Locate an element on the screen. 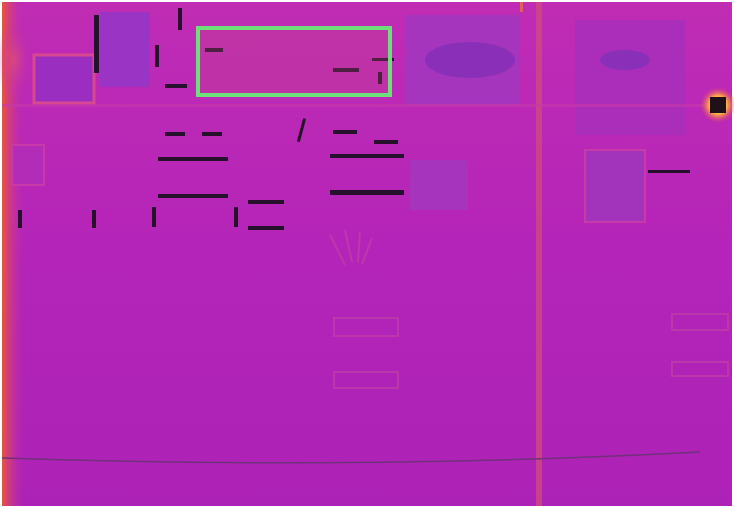 This screenshot has width=734, height=508. cable is located at coordinates (351, 457).